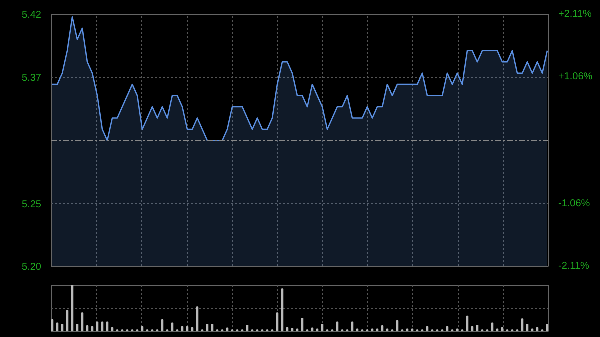 Image resolution: width=600 pixels, height=337 pixels. Describe the element at coordinates (32, 15) in the screenshot. I see `y-tick-label: 5.42` at that location.